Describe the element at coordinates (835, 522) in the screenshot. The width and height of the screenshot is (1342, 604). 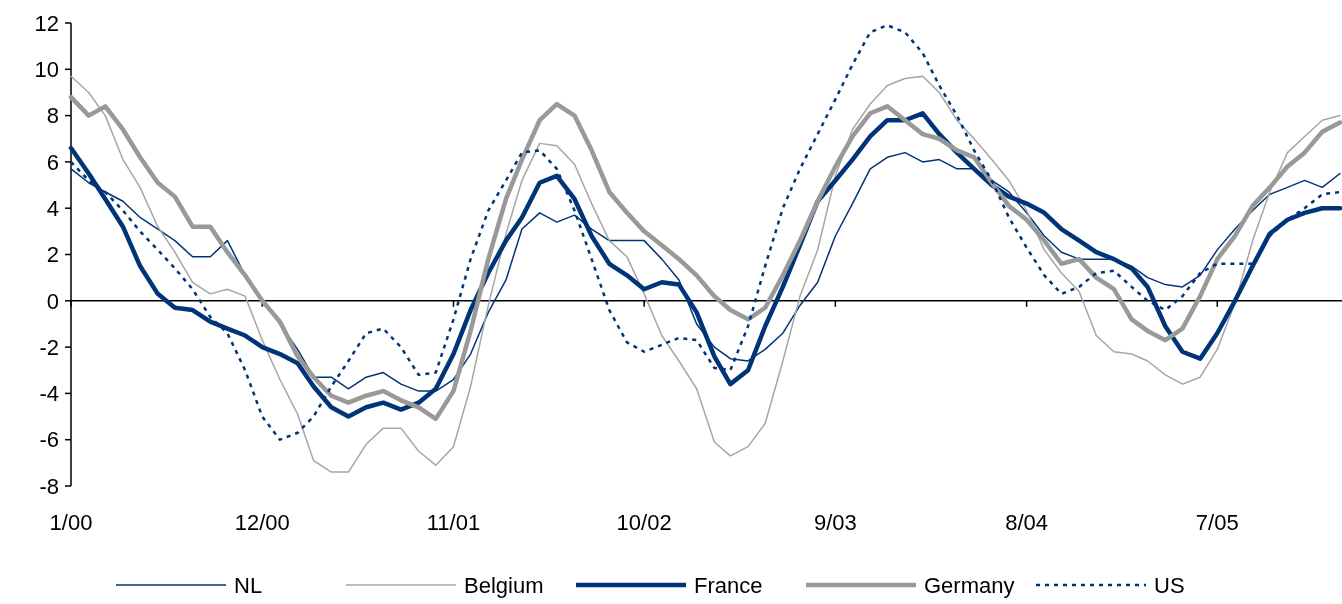
I see `x-tick-label: 9/03` at that location.